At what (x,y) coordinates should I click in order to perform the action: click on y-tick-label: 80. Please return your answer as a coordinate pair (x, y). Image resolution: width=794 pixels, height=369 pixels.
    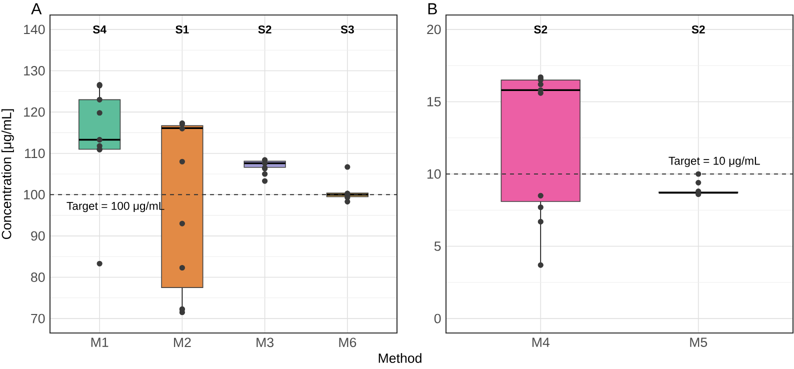
    Looking at the image, I should click on (38, 277).